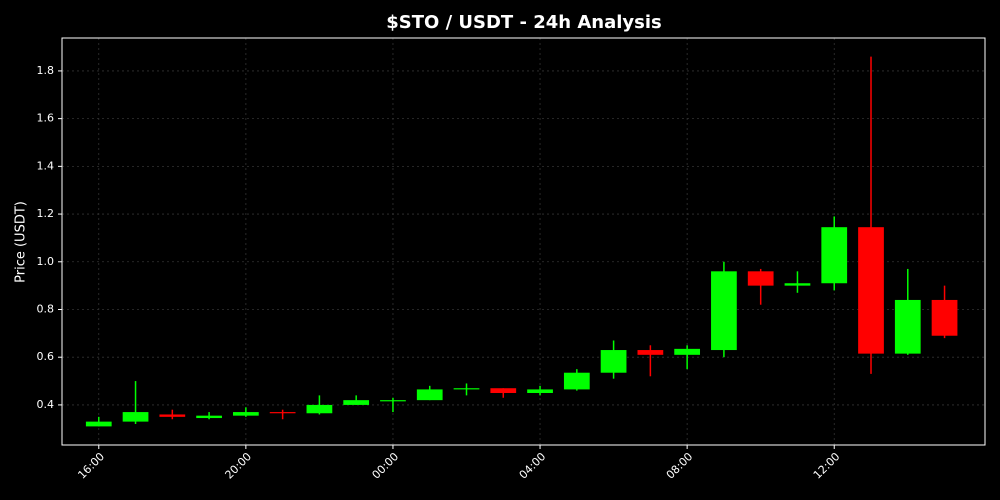 Image resolution: width=1000 pixels, height=500 pixels. I want to click on y-tick-label: 0.8, so click(46, 308).